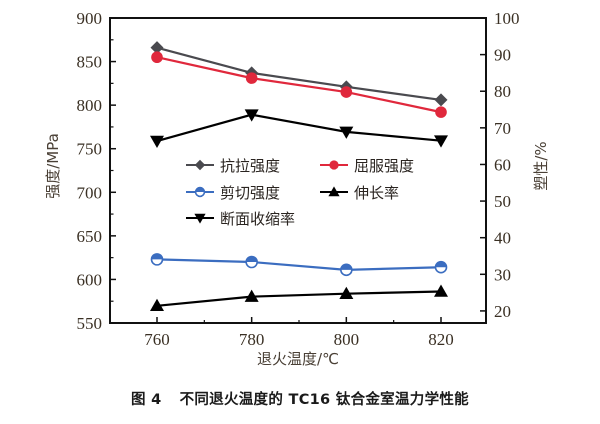 The width and height of the screenshot is (600, 424). Describe the element at coordinates (502, 274) in the screenshot. I see `right-tick-label: 30` at that location.